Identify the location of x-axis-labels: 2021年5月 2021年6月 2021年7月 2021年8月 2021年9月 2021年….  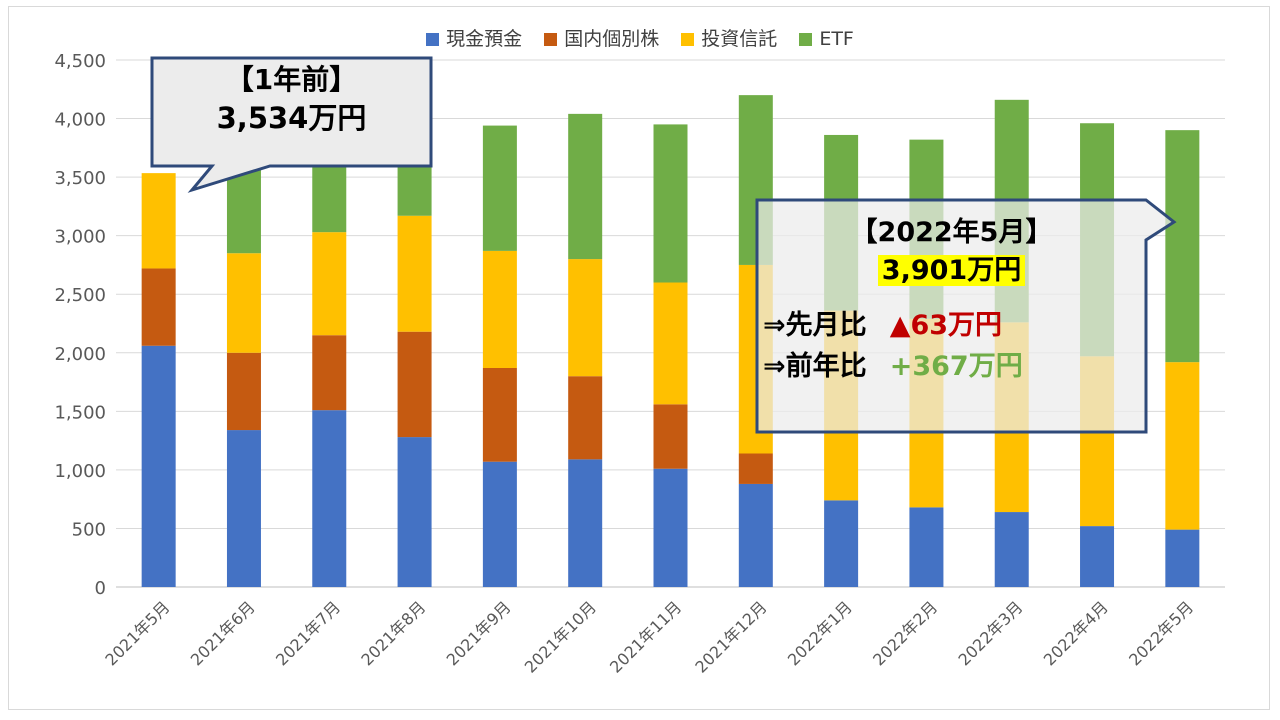
(649, 636).